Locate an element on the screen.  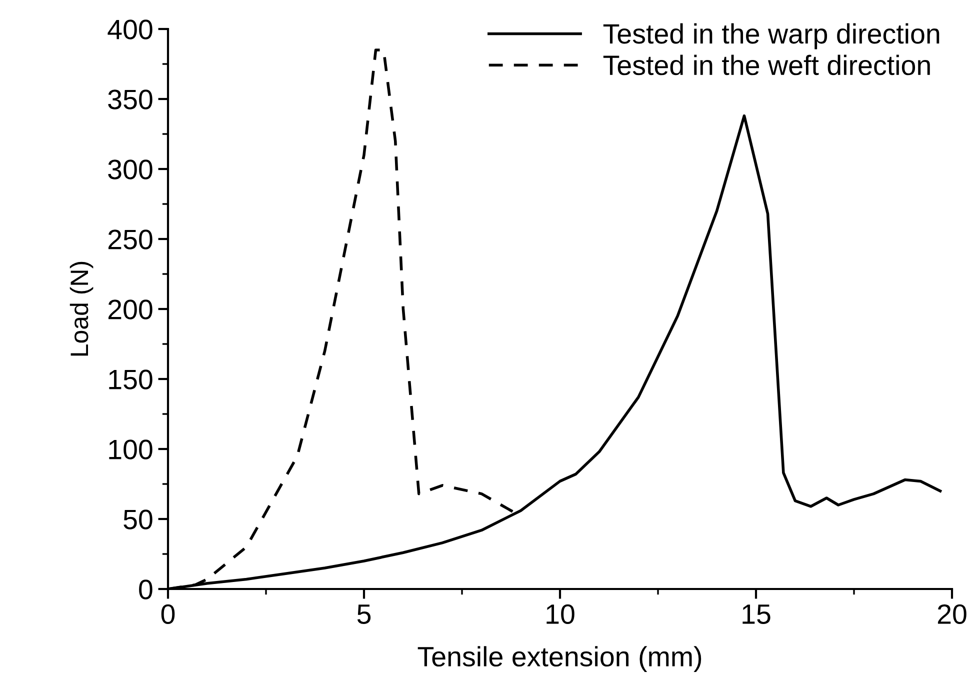
x-tick-label: 15 is located at coordinates (756, 614).